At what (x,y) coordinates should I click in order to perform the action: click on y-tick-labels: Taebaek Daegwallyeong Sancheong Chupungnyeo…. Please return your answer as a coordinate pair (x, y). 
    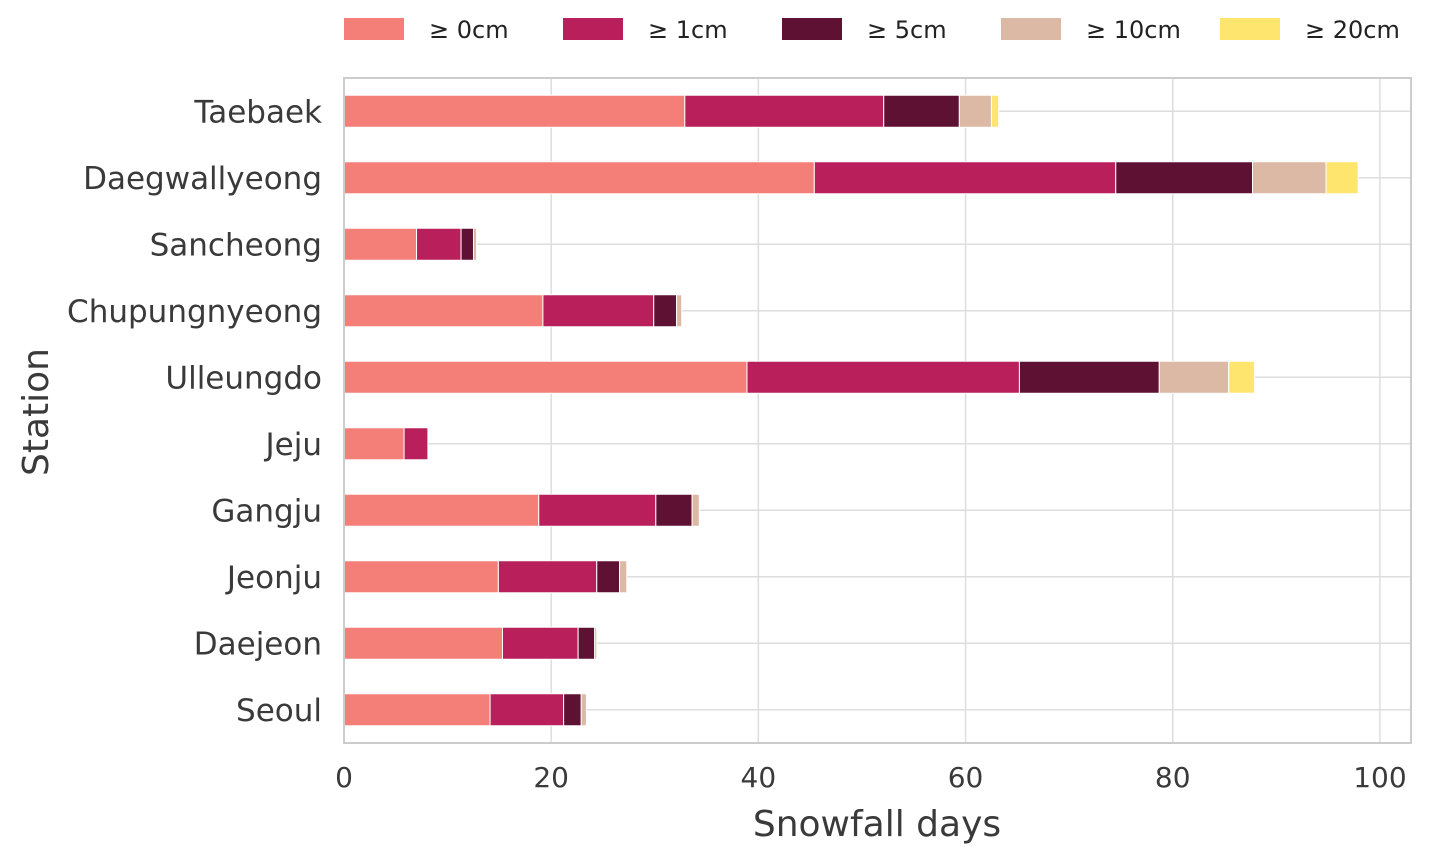
    Looking at the image, I should click on (194, 411).